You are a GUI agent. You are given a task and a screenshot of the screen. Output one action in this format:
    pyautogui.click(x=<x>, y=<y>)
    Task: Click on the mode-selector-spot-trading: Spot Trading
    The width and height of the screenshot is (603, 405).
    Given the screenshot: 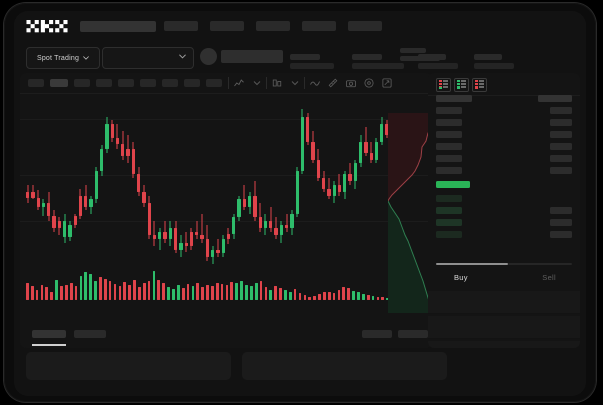 What is the action you would take?
    pyautogui.click(x=63, y=58)
    